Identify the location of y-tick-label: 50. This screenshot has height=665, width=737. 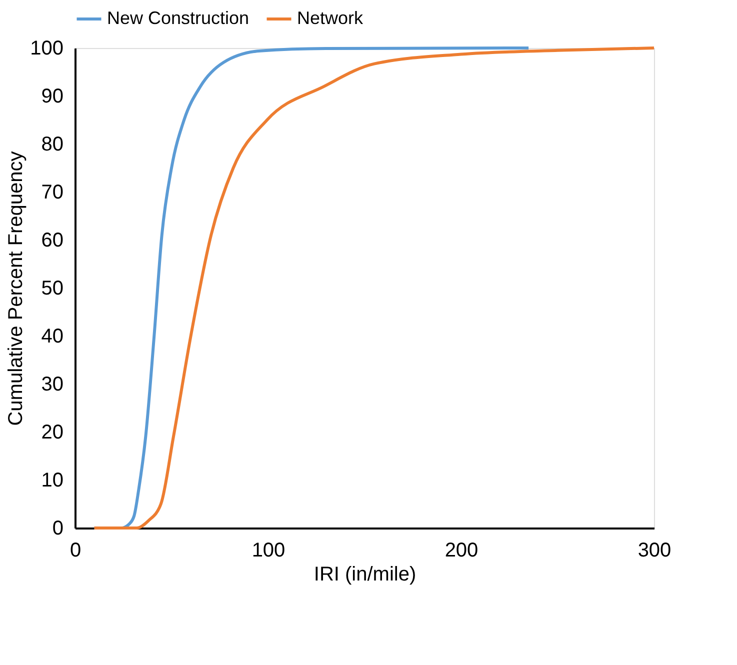
(52, 289).